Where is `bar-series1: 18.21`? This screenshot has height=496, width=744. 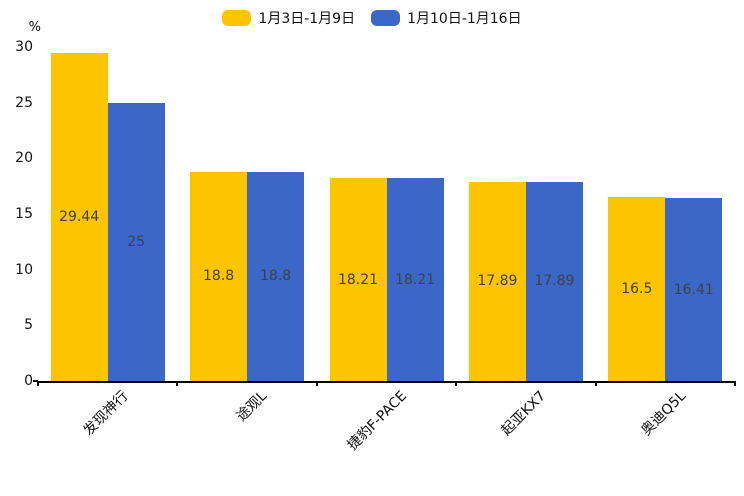 bar-series1: 18.21 is located at coordinates (358, 279).